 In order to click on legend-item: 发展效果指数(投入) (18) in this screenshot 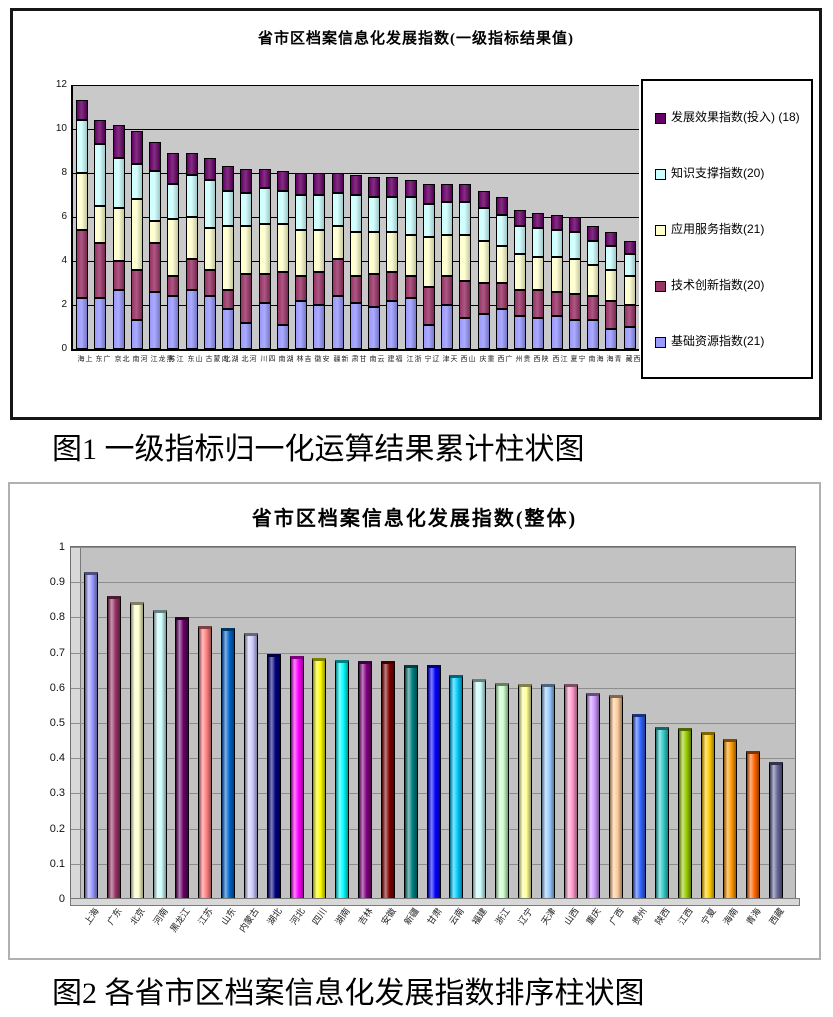, I will do `click(731, 117)`.